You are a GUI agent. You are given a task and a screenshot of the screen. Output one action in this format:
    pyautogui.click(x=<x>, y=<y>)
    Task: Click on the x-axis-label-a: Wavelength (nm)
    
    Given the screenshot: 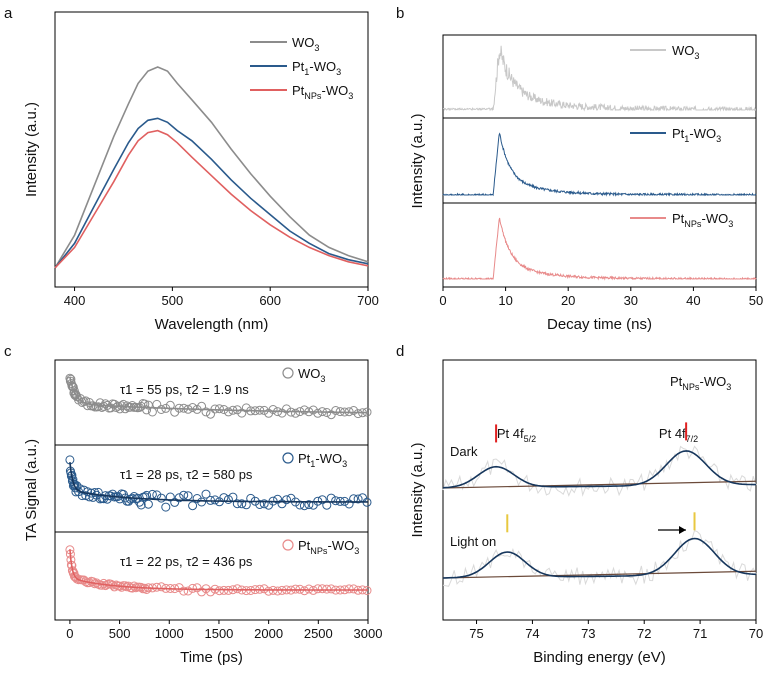 What is the action you would take?
    pyautogui.click(x=212, y=324)
    